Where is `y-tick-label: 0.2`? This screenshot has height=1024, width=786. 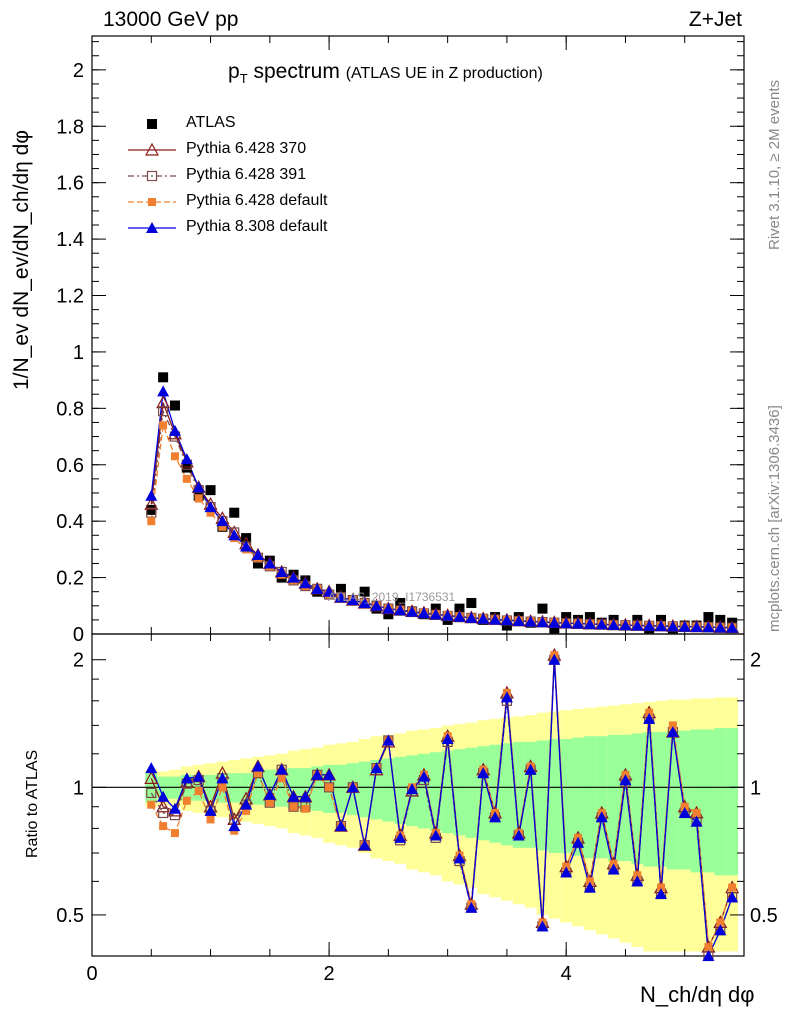
y-tick-label: 0.2 is located at coordinates (70, 579).